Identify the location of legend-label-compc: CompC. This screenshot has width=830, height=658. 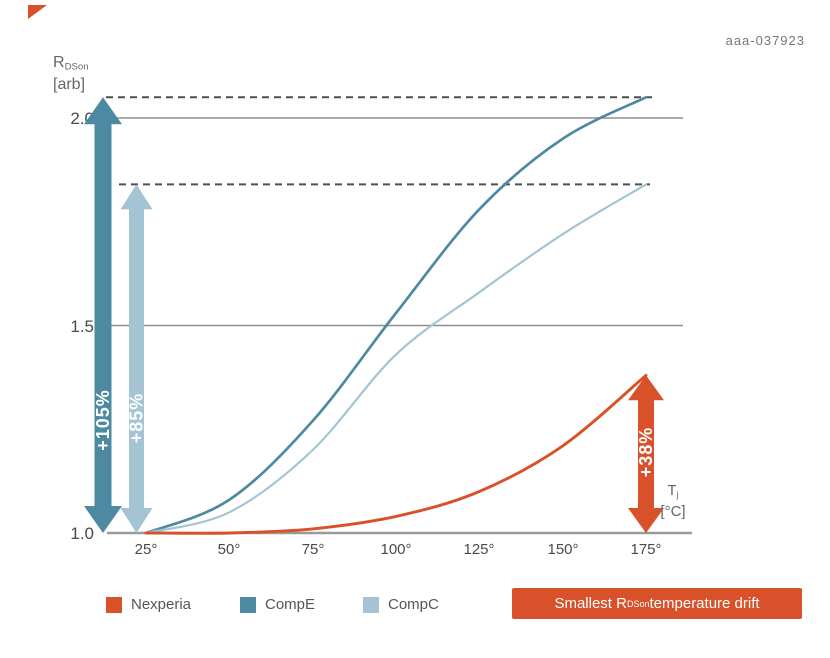
(413, 604).